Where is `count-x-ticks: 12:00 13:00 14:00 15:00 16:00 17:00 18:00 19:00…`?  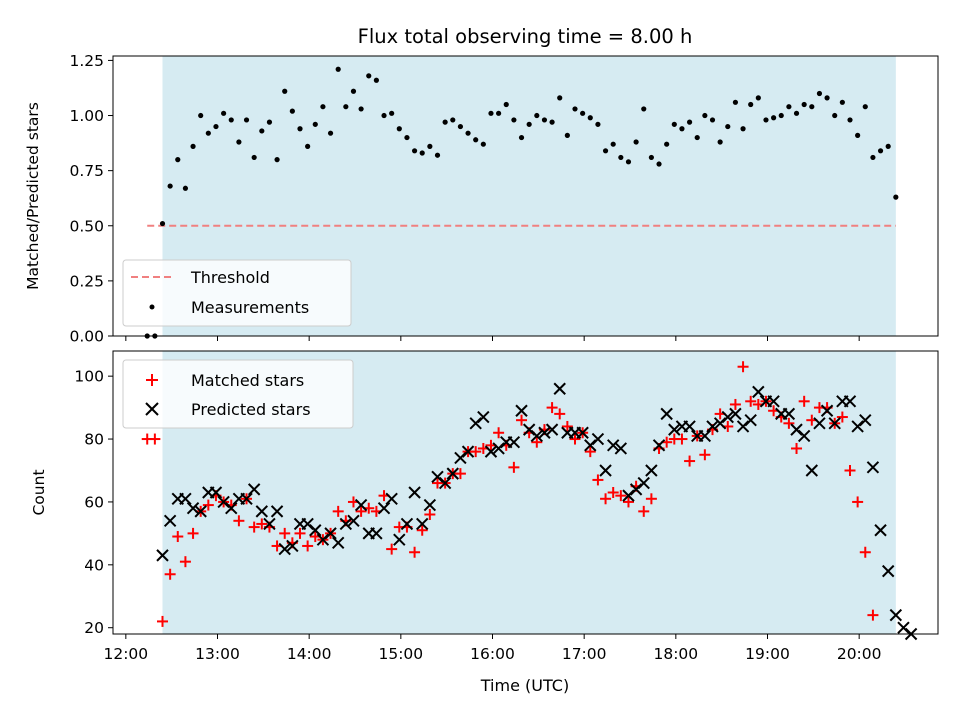 count-x-ticks: 12:00 13:00 14:00 15:00 16:00 17:00 18:00 19:00… is located at coordinates (492, 648).